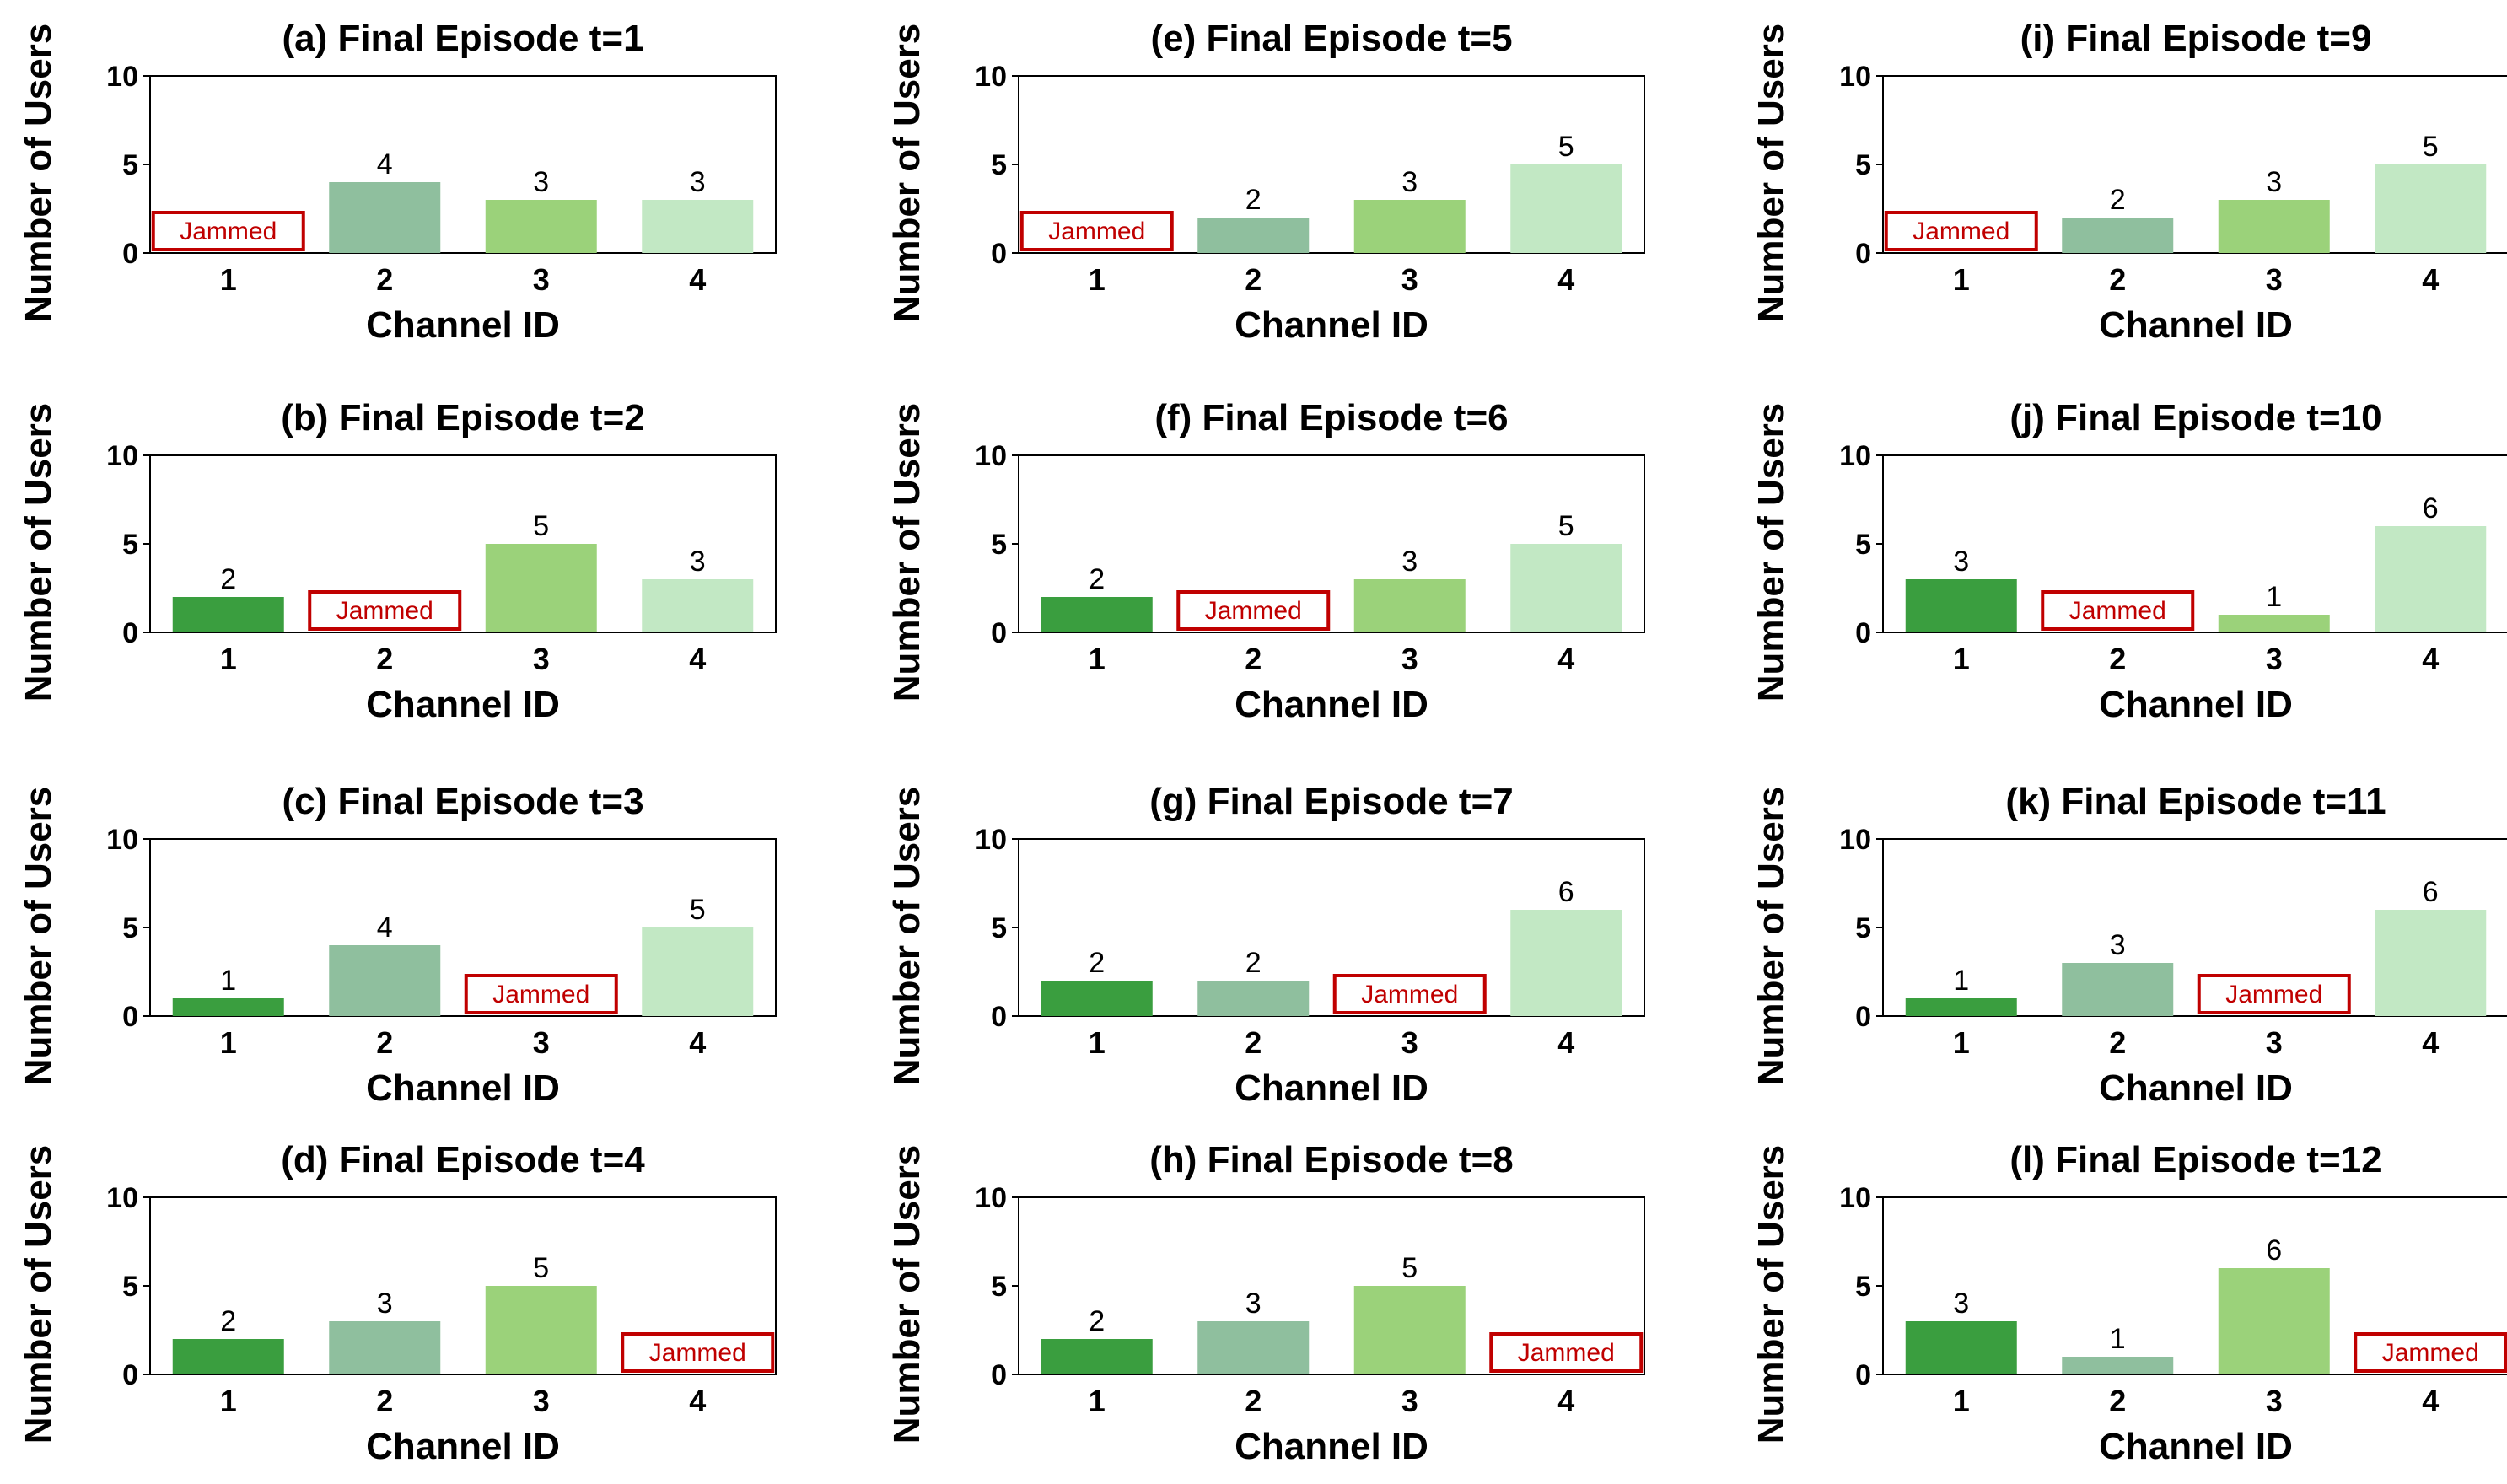 The height and width of the screenshot is (1484, 2507). What do you see at coordinates (1566, 892) in the screenshot?
I see `data-label: 6` at bounding box center [1566, 892].